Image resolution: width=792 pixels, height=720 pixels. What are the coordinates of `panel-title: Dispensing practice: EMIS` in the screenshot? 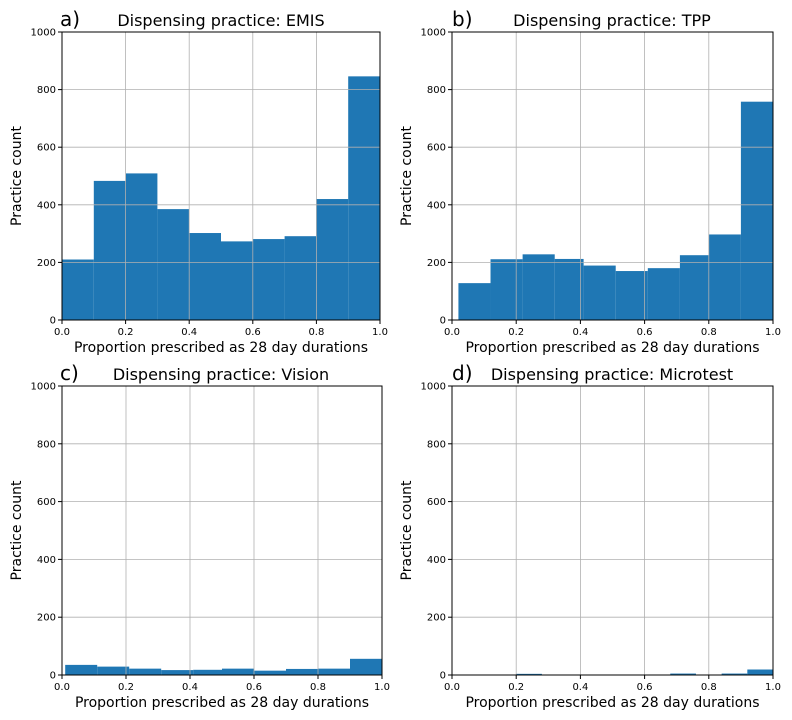 It's located at (220, 20).